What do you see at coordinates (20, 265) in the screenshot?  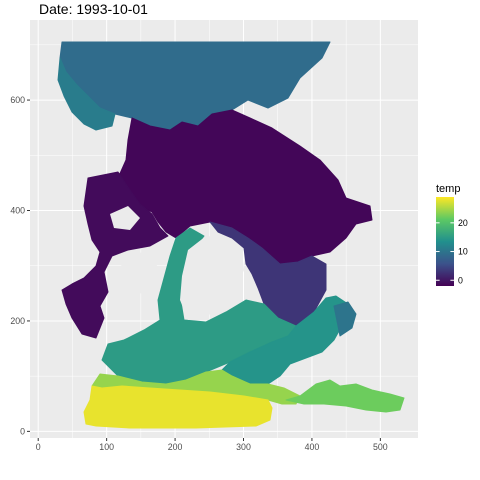 I see `y-axis: 0 200 400 600` at bounding box center [20, 265].